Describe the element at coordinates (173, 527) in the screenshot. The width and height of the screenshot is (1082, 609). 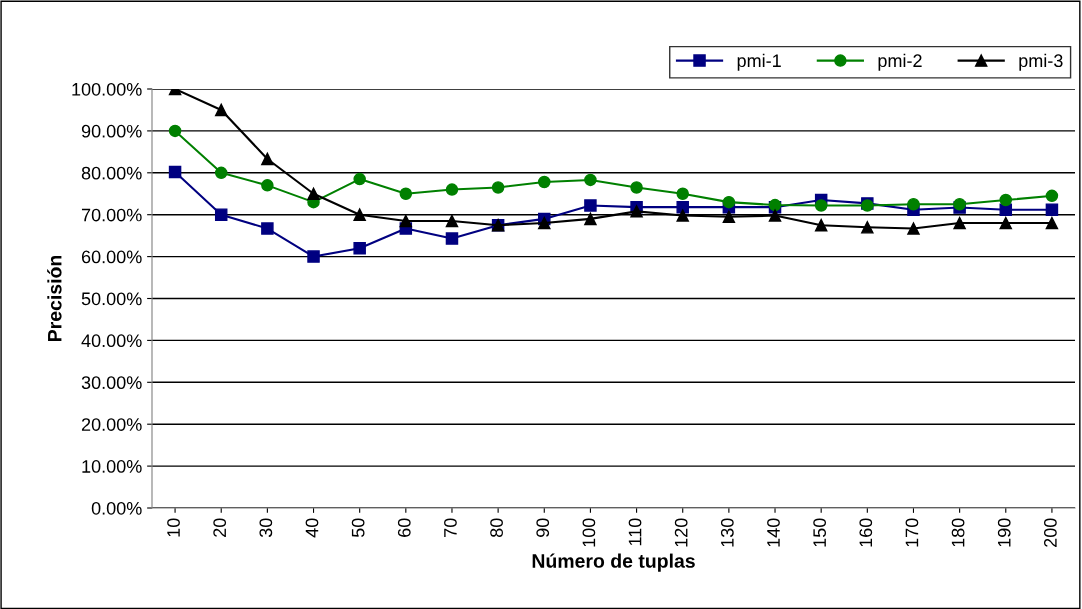
I see `x-tick-label: 10` at that location.